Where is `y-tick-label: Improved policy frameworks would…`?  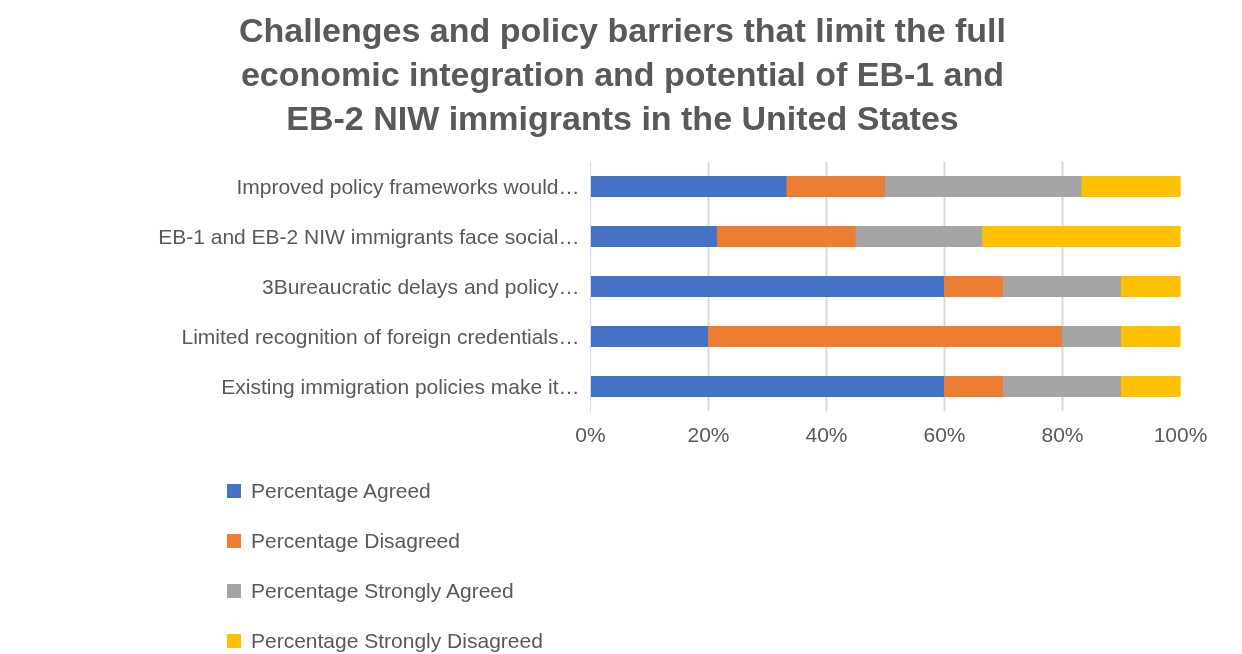
y-tick-label: Improved policy frameworks would… is located at coordinates (408, 186).